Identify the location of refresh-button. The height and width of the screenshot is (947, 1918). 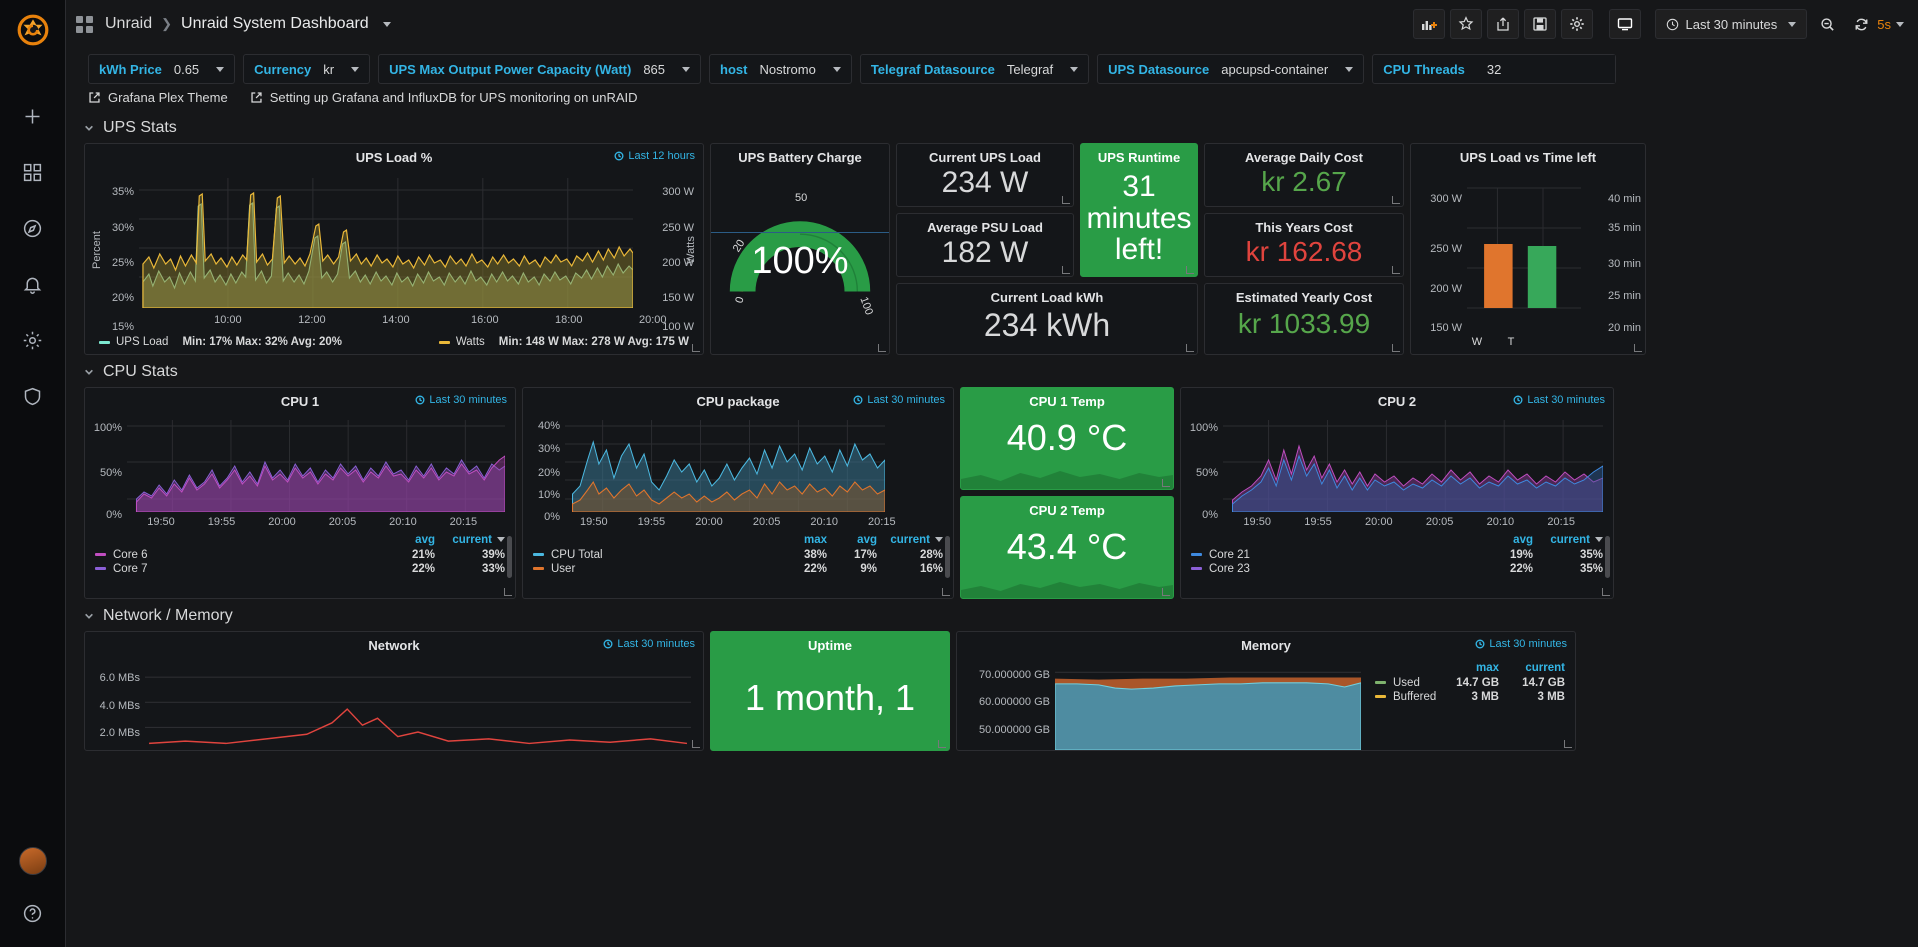
(1861, 24).